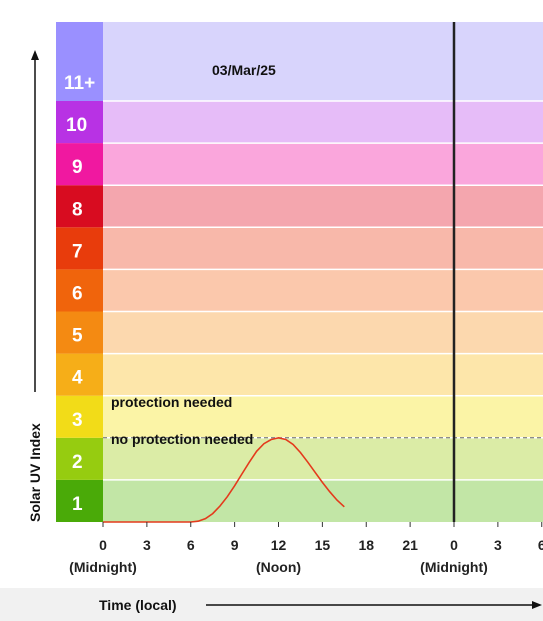  Describe the element at coordinates (77, 209) in the screenshot. I see `uv-band-label: 8` at that location.